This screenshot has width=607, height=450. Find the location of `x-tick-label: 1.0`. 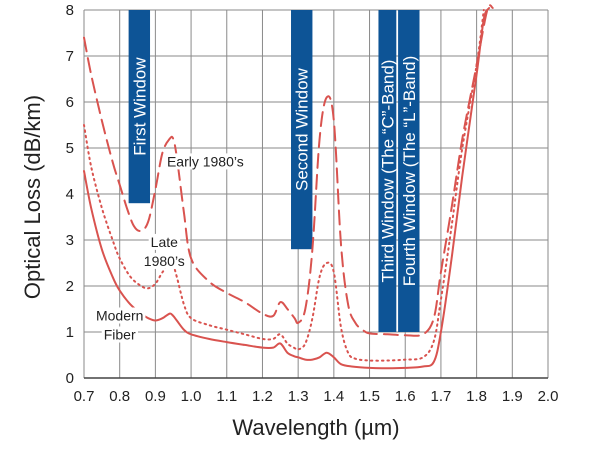

x-tick-label: 1.0 is located at coordinates (191, 396).